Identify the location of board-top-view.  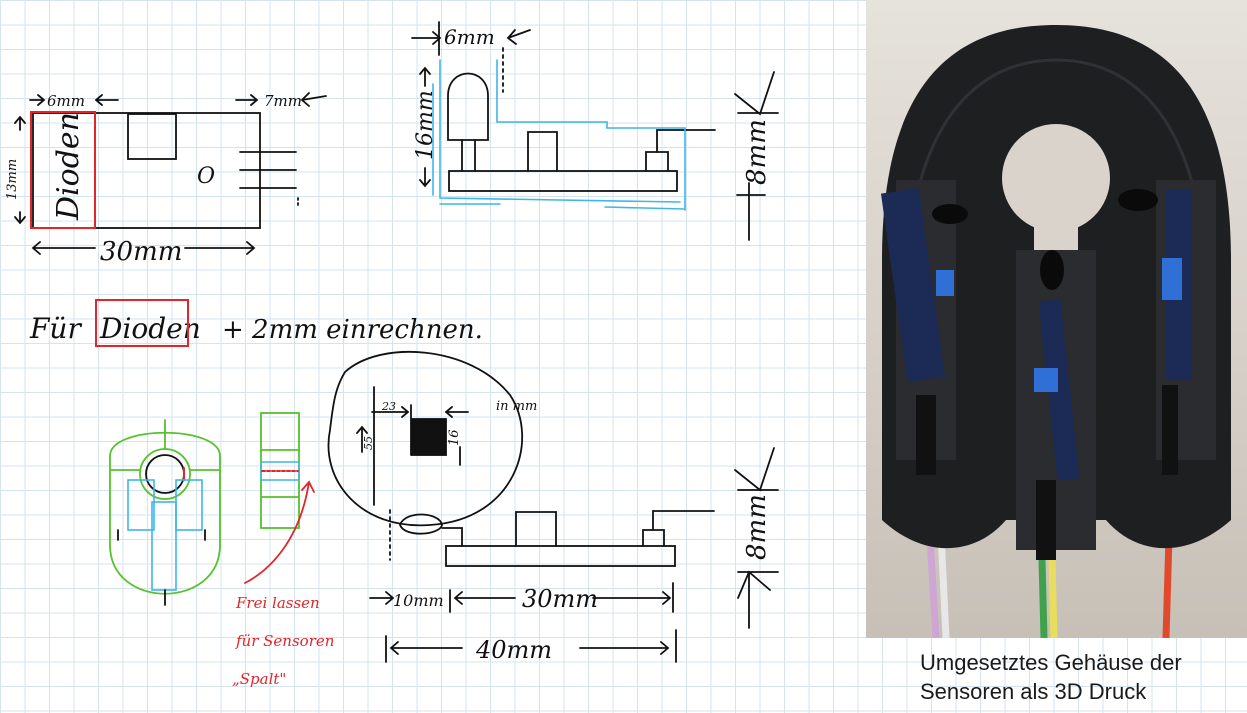
(170, 173).